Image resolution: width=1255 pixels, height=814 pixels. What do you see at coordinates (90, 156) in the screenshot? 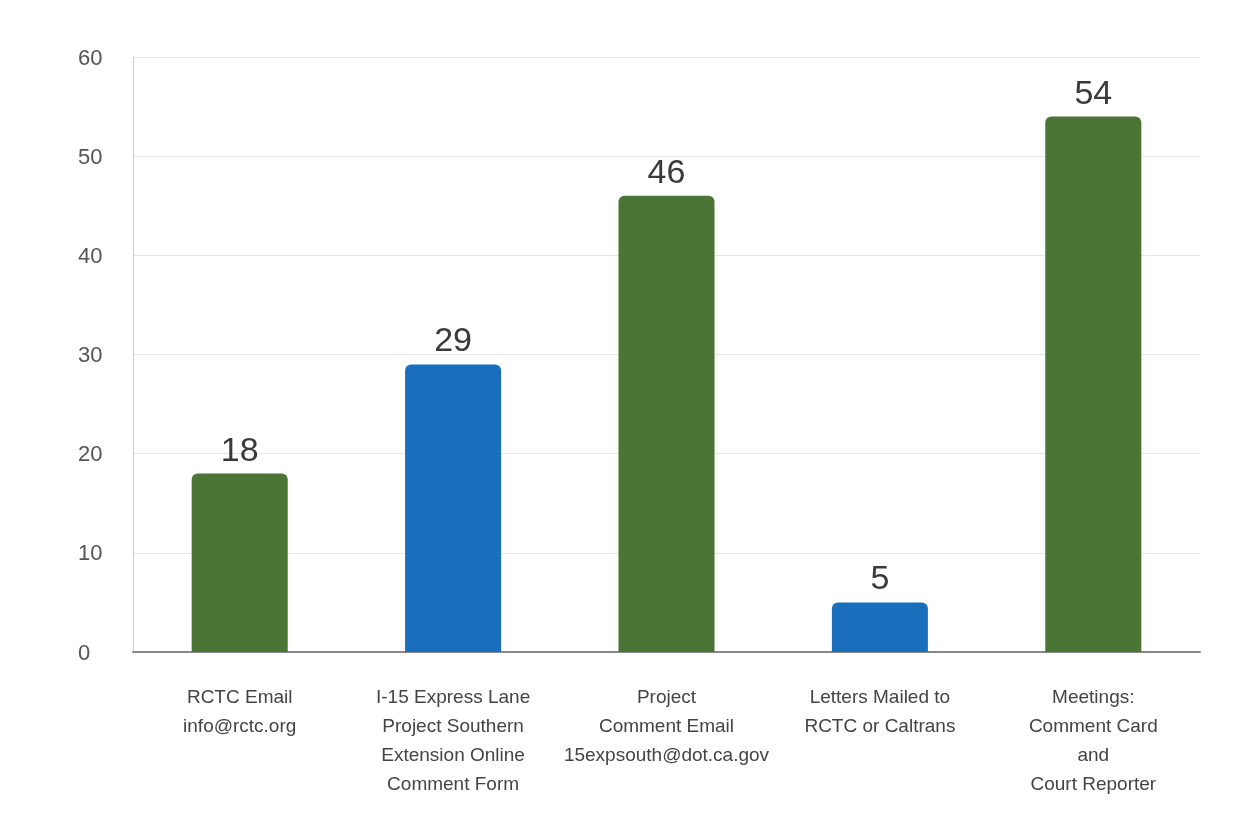
I see `y-tick-label: 50` at bounding box center [90, 156].